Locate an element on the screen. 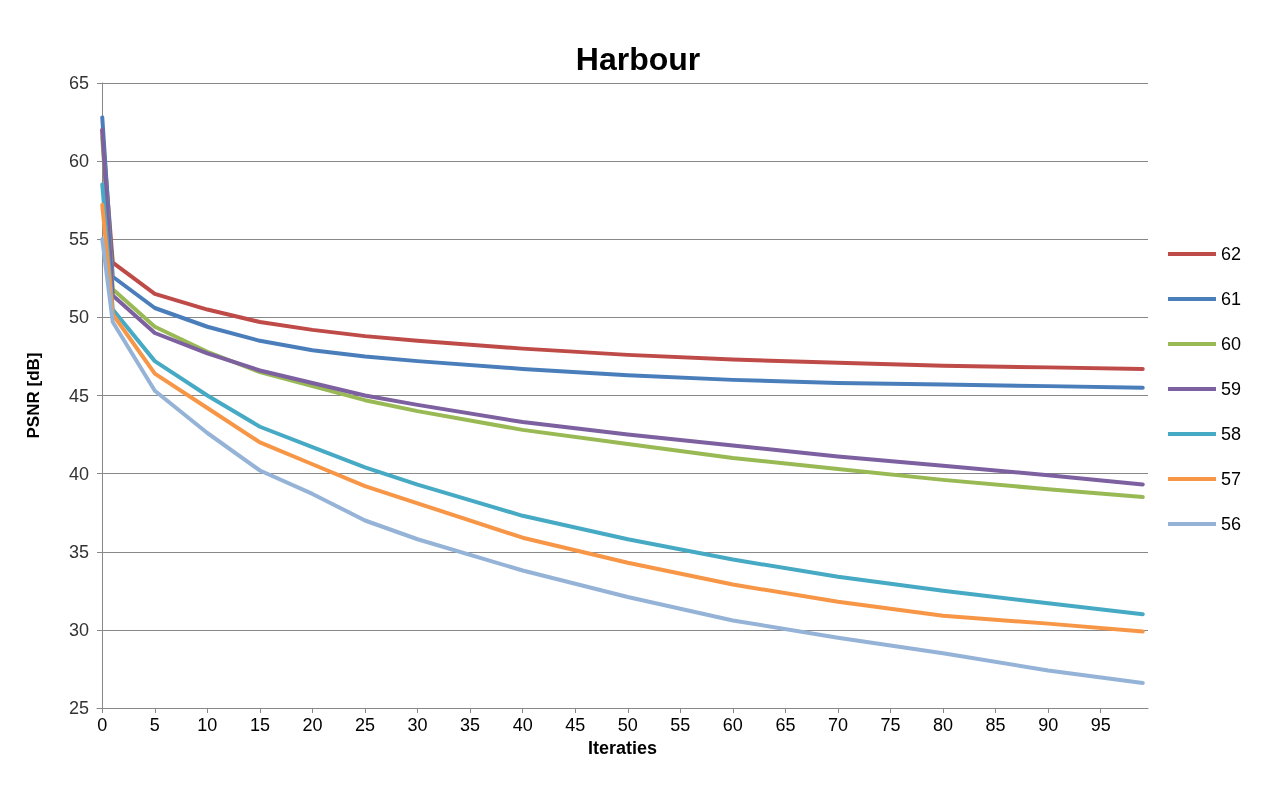 This screenshot has height=785, width=1266. y-tick-label: 35 is located at coordinates (78, 551).